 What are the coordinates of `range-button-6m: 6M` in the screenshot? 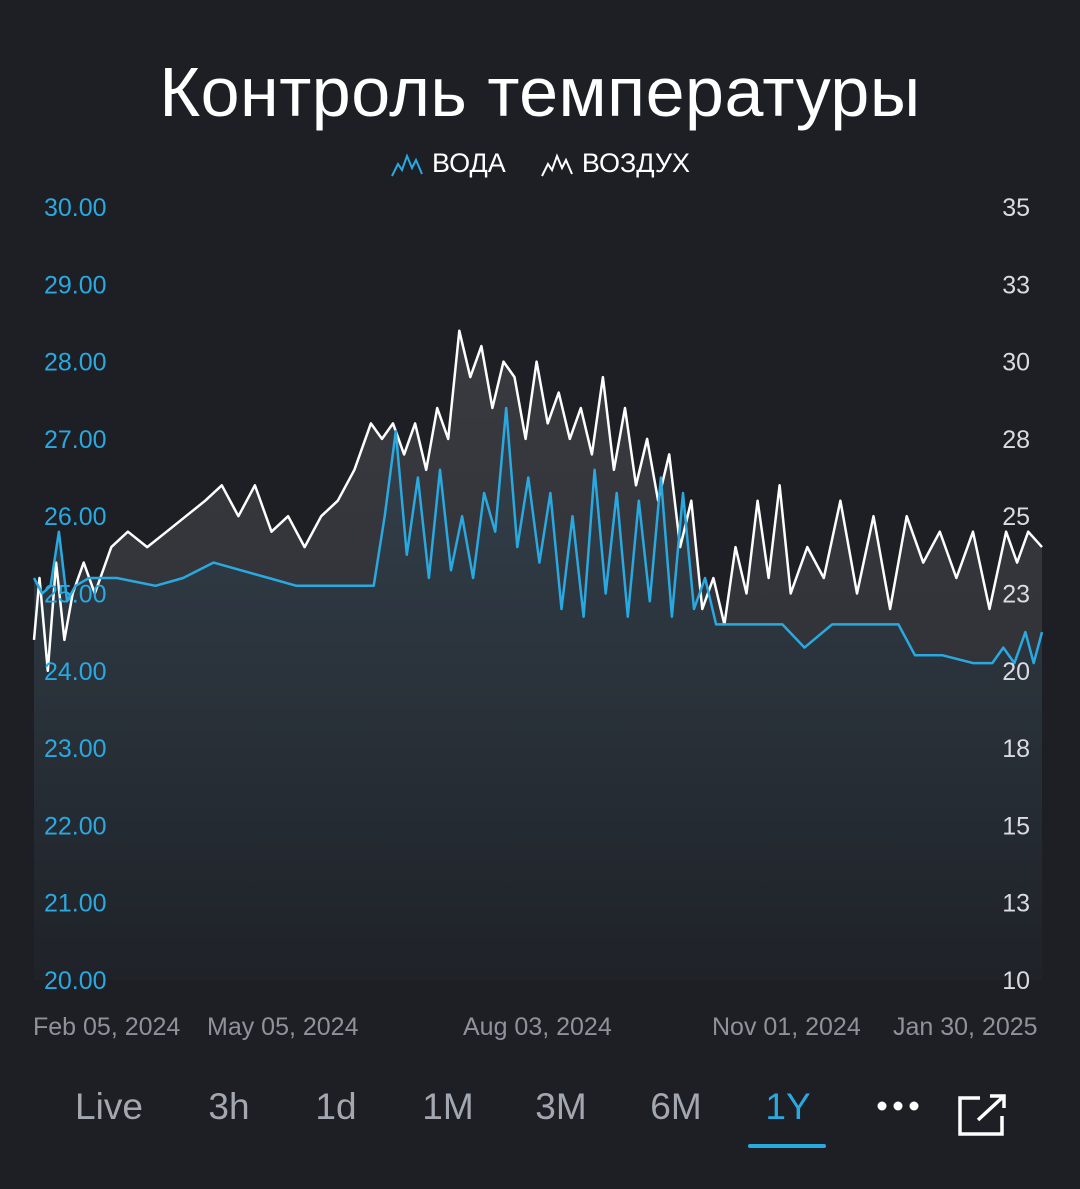 It's located at (676, 1106).